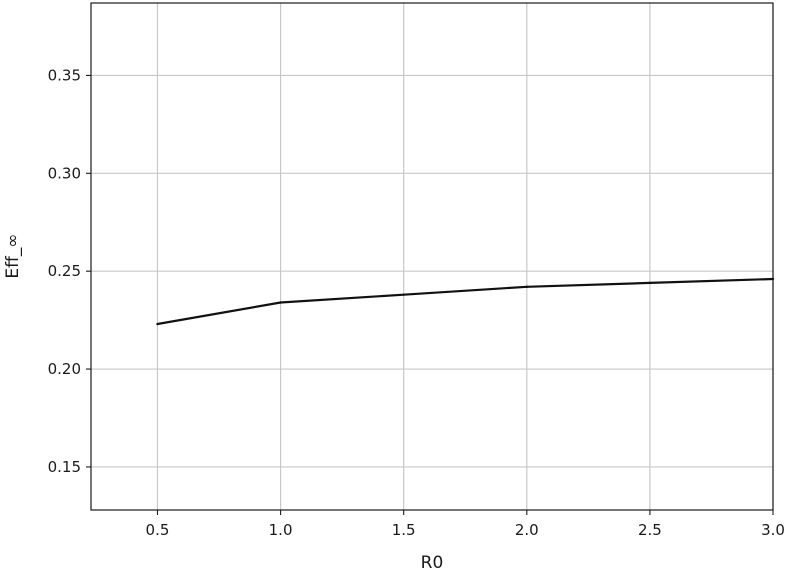  What do you see at coordinates (650, 530) in the screenshot?
I see `x-tick-label: 2.5` at bounding box center [650, 530].